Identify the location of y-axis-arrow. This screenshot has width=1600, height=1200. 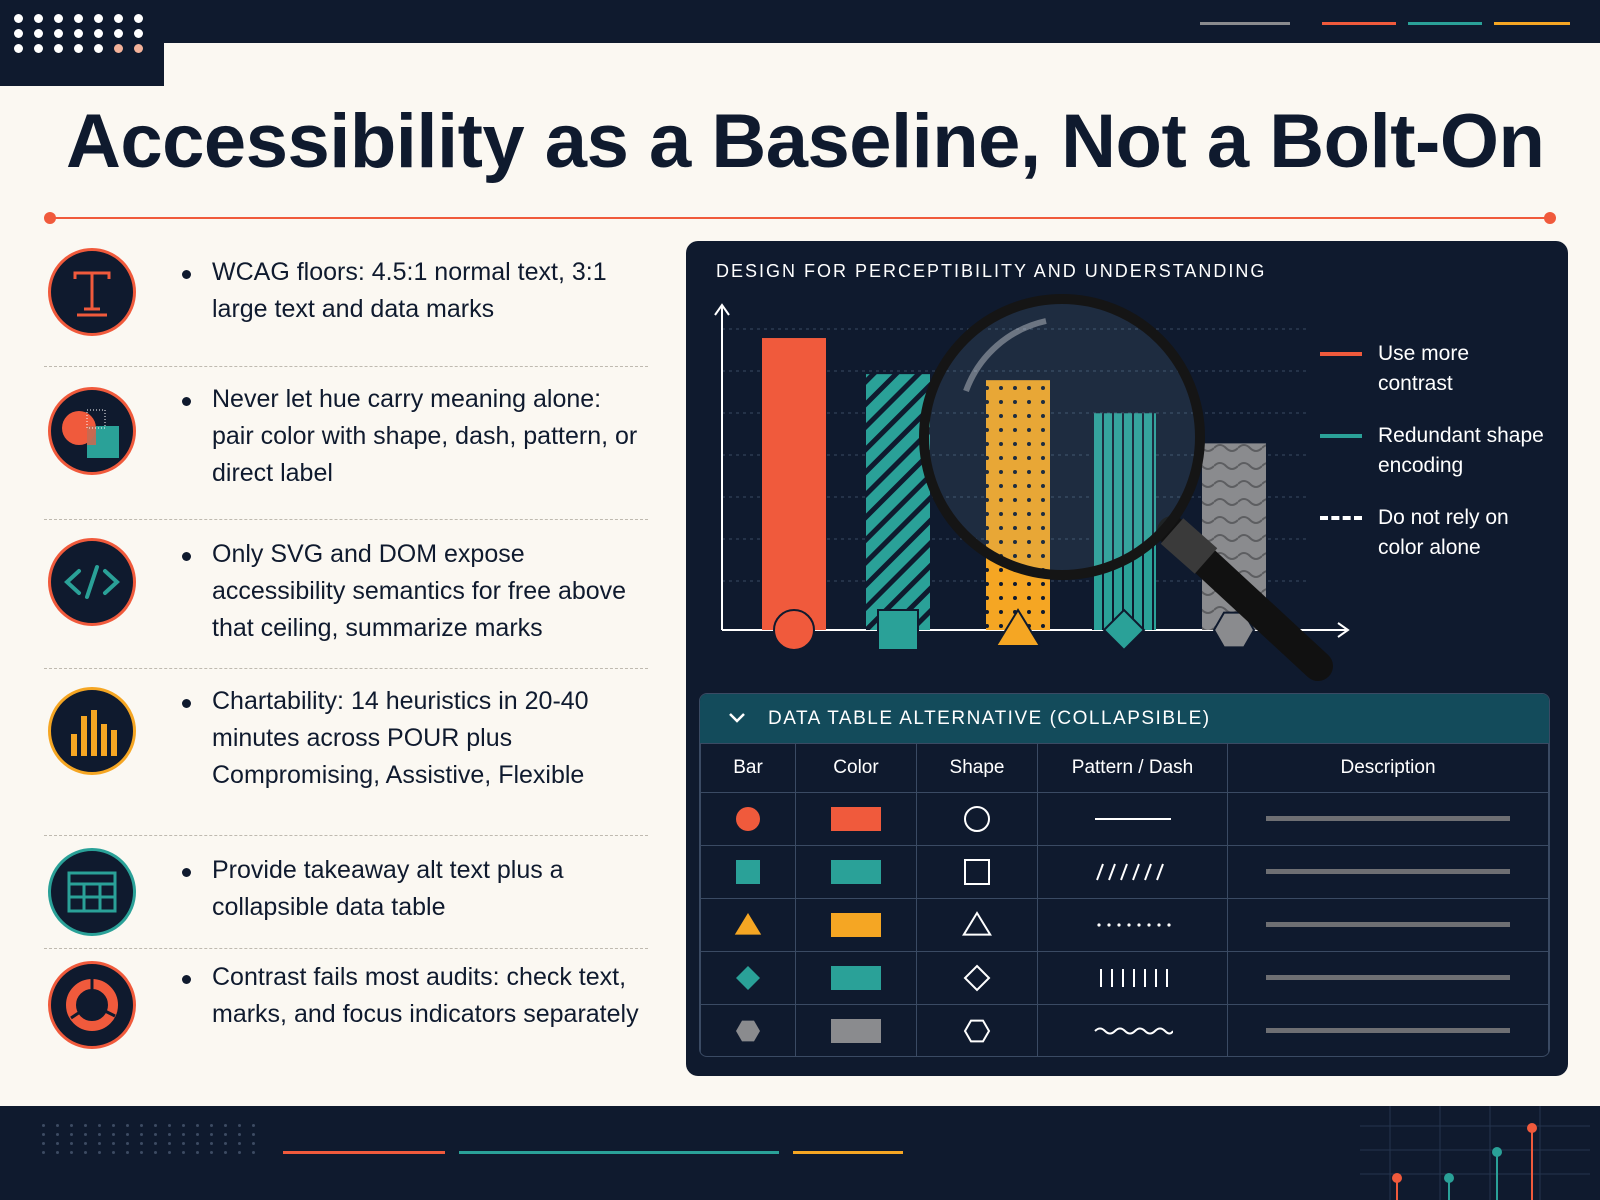
(722, 309).